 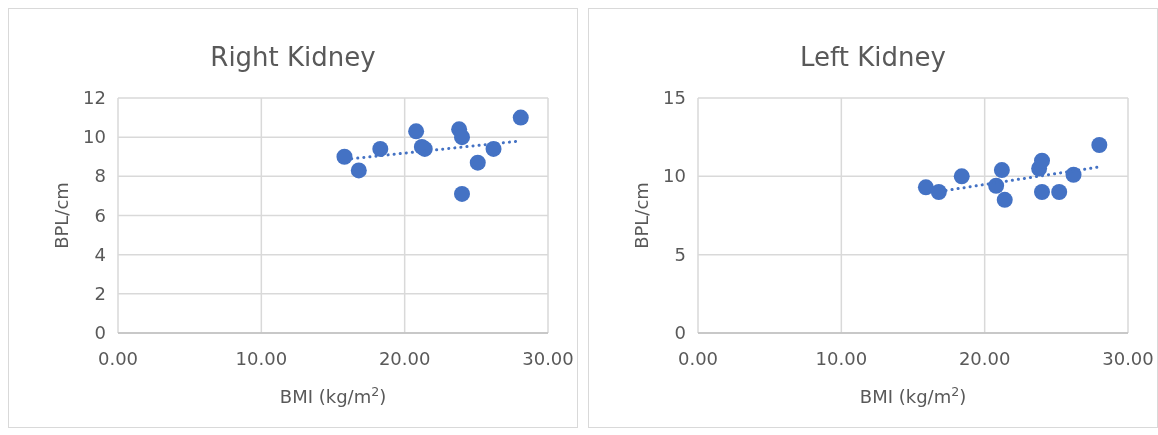 I want to click on chart-title: Left Kidney, so click(x=873, y=57).